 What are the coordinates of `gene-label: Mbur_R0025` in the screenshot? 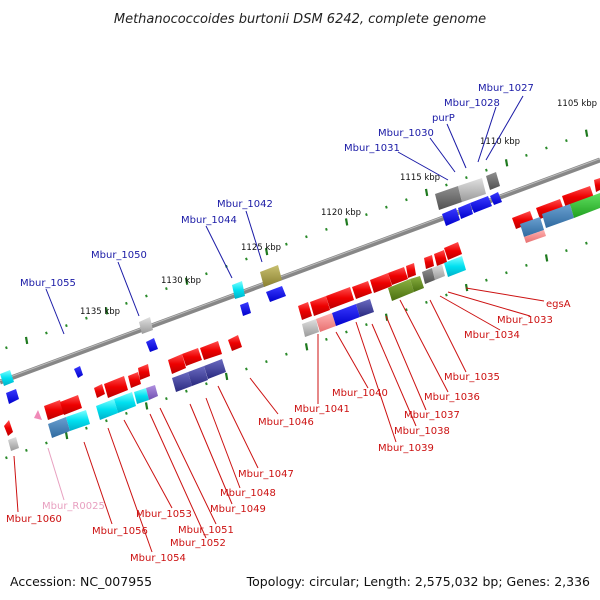 It's located at (73, 506).